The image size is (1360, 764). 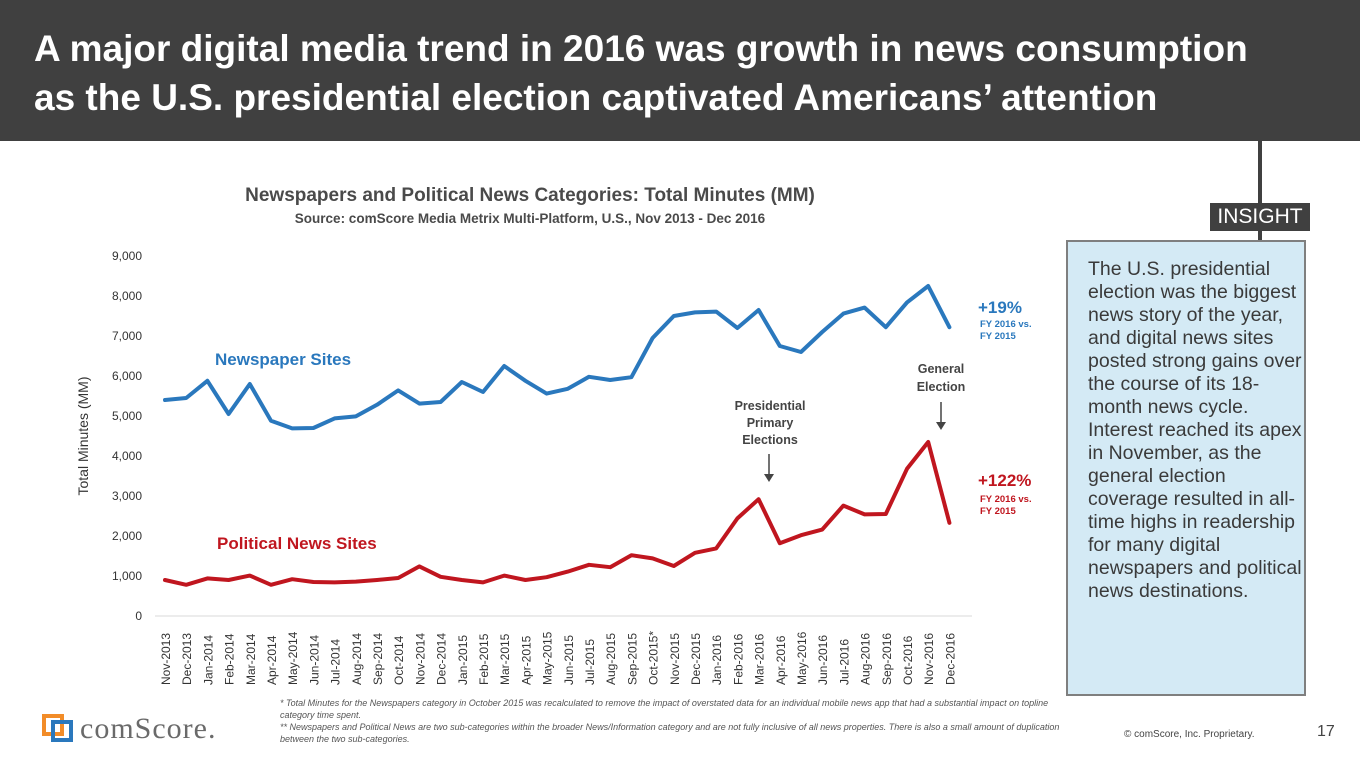 I want to click on comscore-logo-icon, so click(x=57, y=728).